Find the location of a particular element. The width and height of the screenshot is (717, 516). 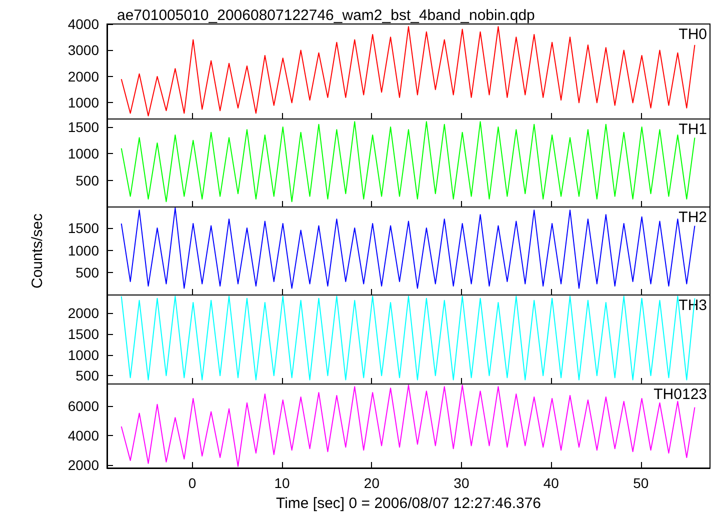

chart-title: ae701005010_20060807122746_wam2_bst_4band_nobin.qdp is located at coordinates (326, 15).